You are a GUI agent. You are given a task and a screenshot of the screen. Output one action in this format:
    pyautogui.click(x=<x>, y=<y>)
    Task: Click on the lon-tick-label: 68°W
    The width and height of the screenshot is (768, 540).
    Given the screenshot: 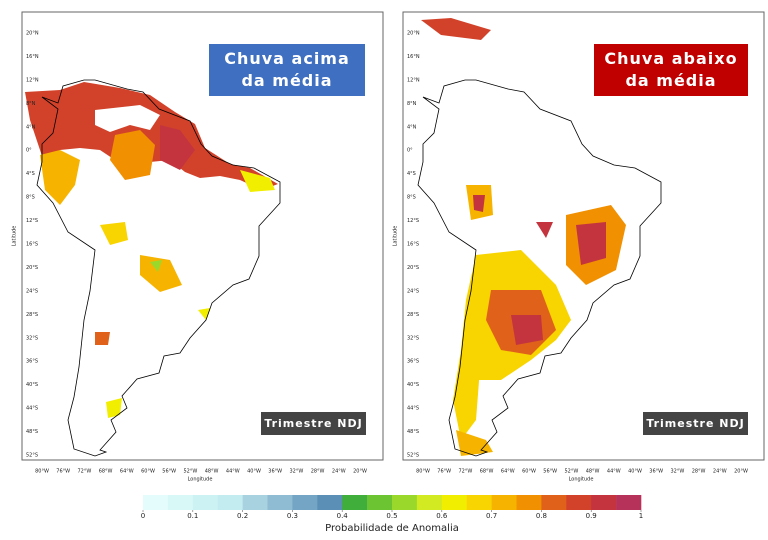 What is the action you would take?
    pyautogui.click(x=487, y=472)
    